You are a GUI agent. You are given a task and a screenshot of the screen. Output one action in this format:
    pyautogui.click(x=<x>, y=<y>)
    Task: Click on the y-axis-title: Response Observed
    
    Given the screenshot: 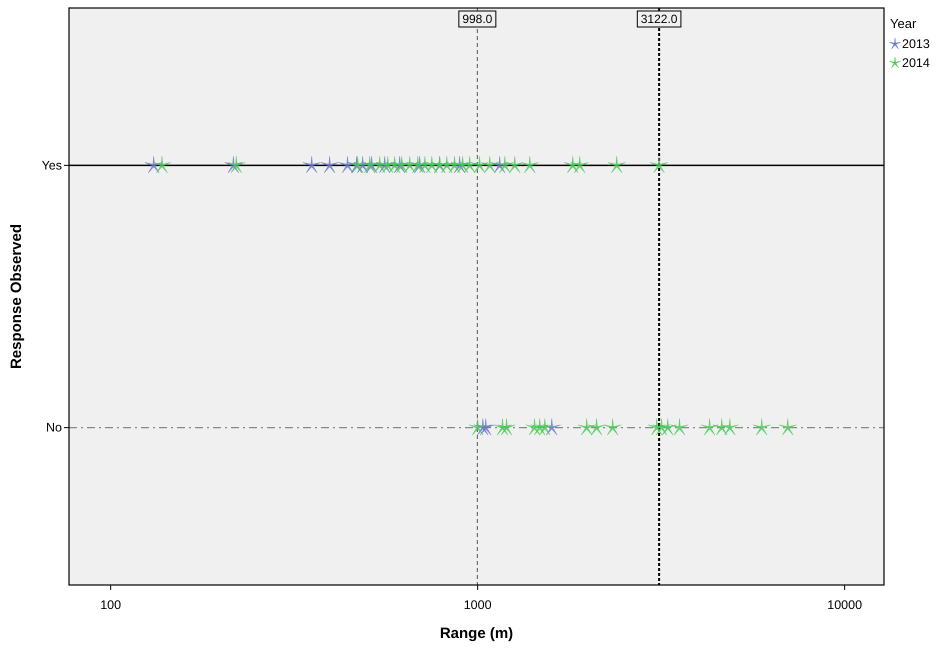 What is the action you would take?
    pyautogui.click(x=16, y=297)
    